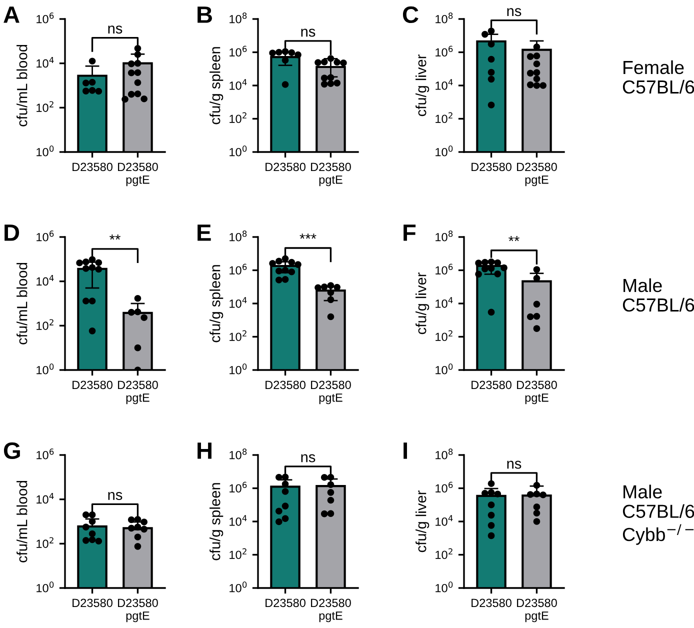  I want to click on text: Male C57BL/6, so click(658, 295).